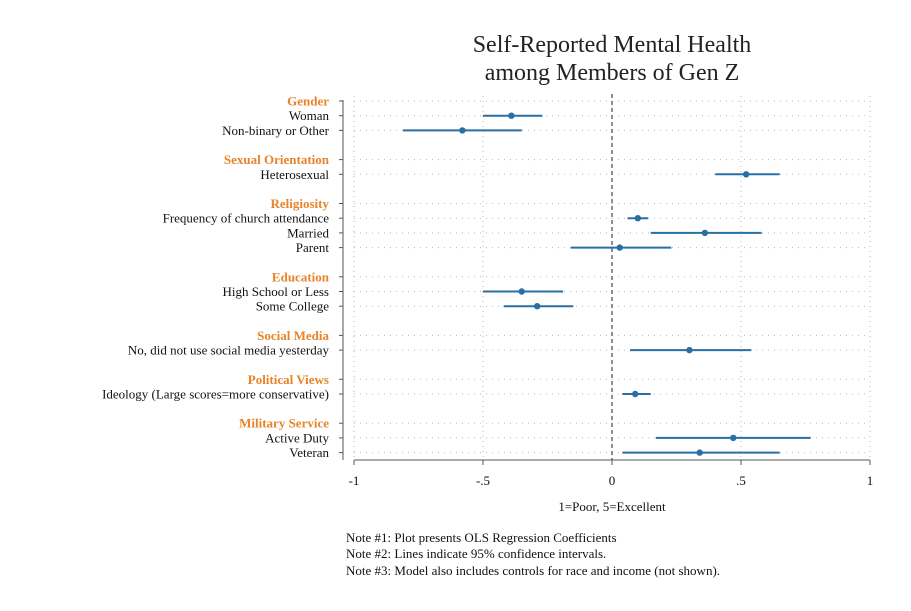  I want to click on row-label: High School or Less, so click(275, 291).